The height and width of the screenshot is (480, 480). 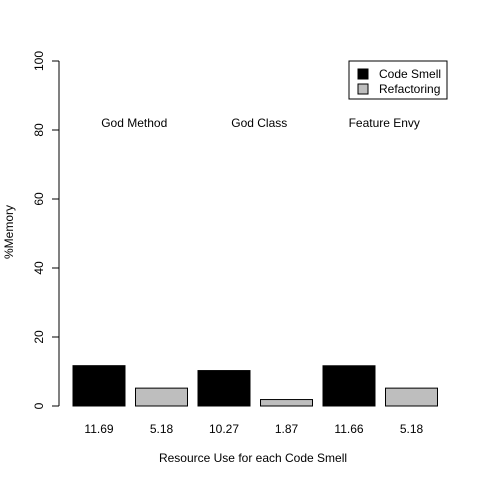 What do you see at coordinates (224, 388) in the screenshot?
I see `bar-code-smell-god-class` at bounding box center [224, 388].